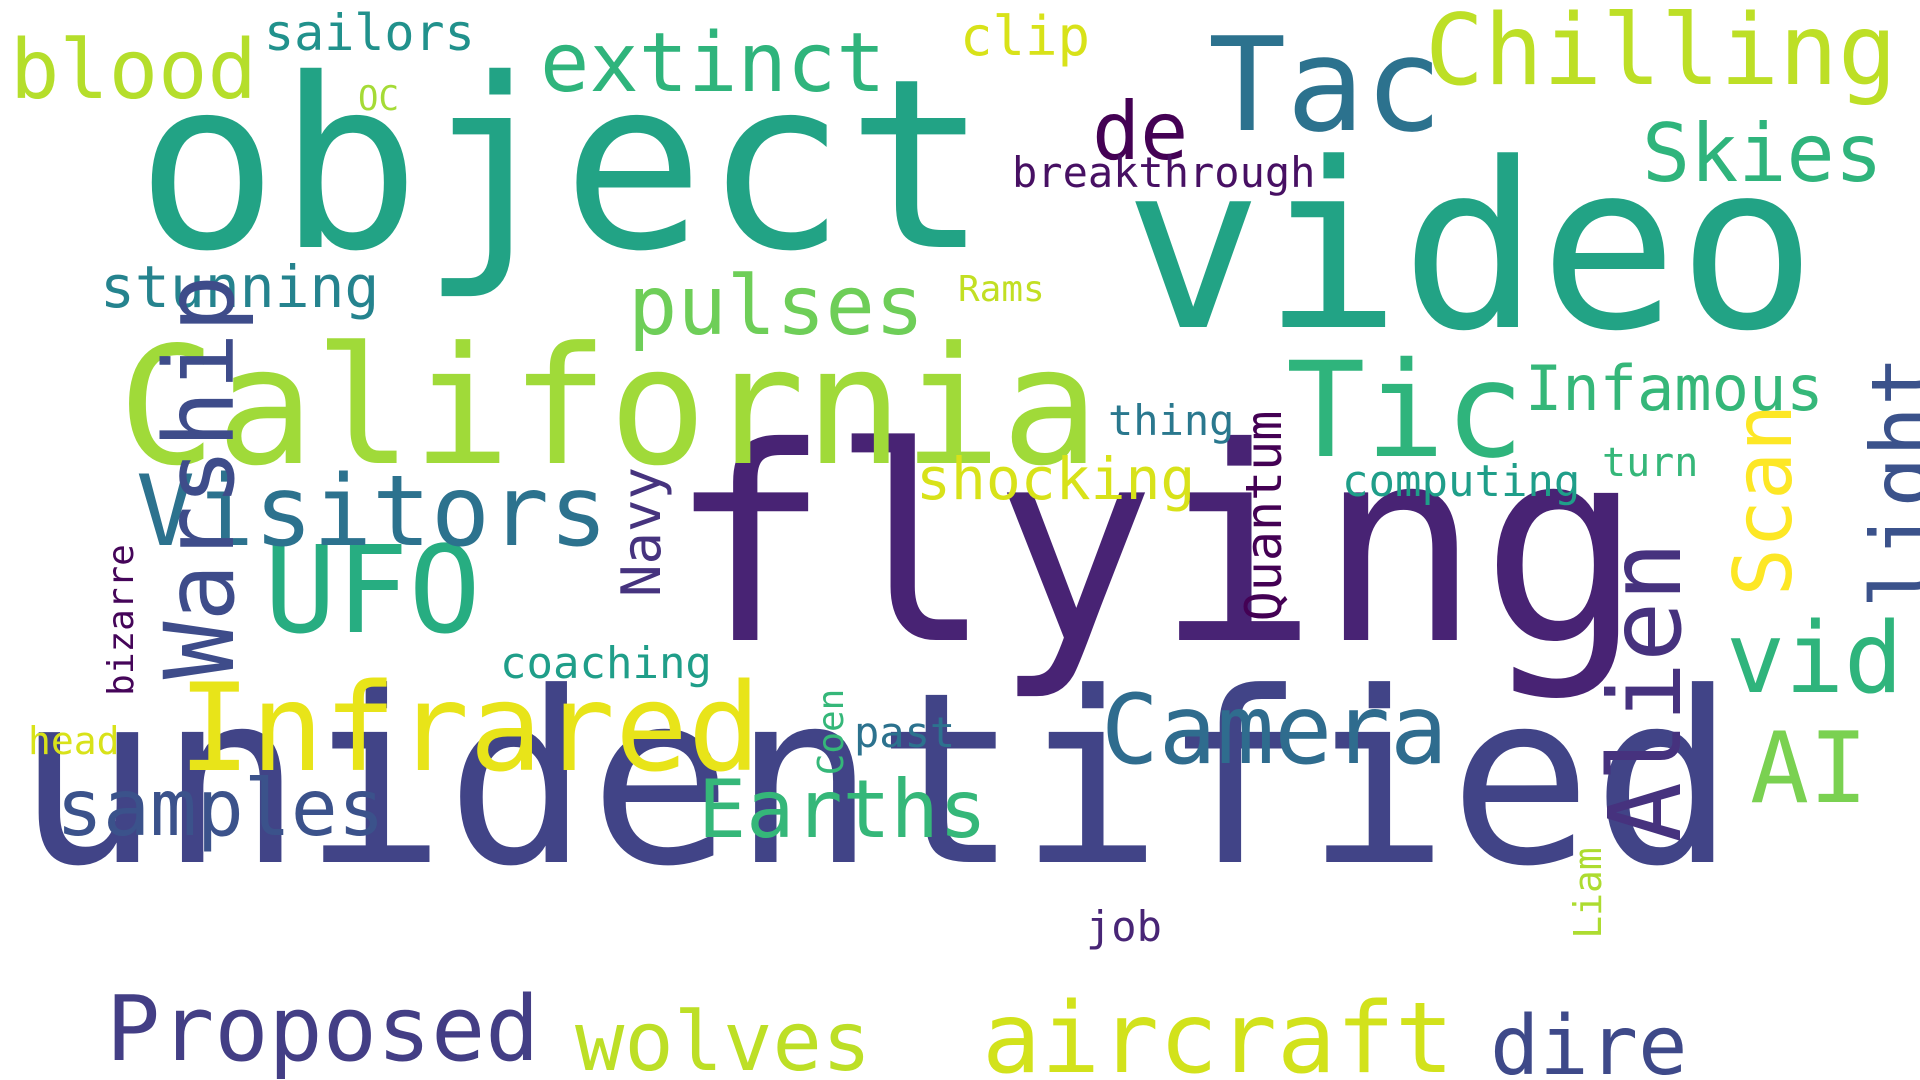 This screenshot has height=1080, width=1920. Describe the element at coordinates (562, 165) in the screenshot. I see `word-object: object` at that location.